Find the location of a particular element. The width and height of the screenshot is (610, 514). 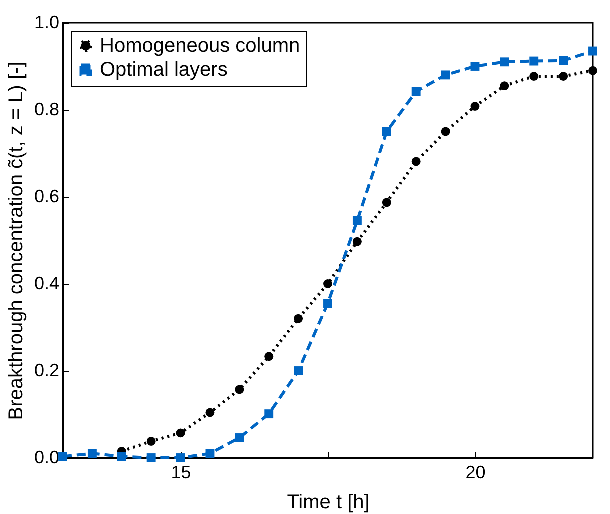

legend-label: Homogeneous column is located at coordinates (200, 46).